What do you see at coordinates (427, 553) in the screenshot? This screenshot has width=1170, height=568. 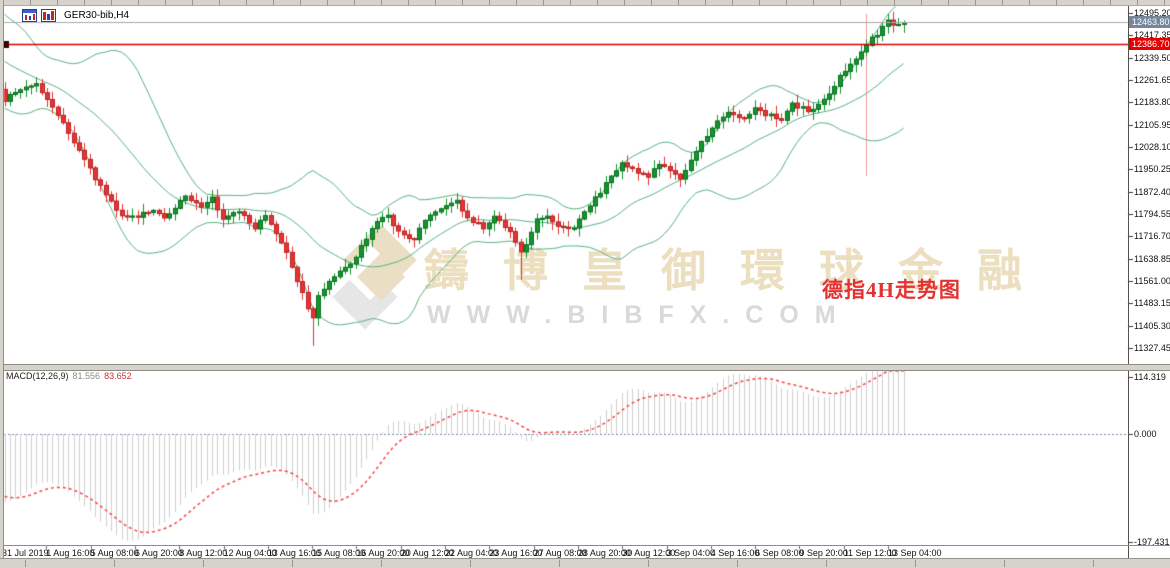 I see `time-tick-label: 20 Aug 12:00` at bounding box center [427, 553].